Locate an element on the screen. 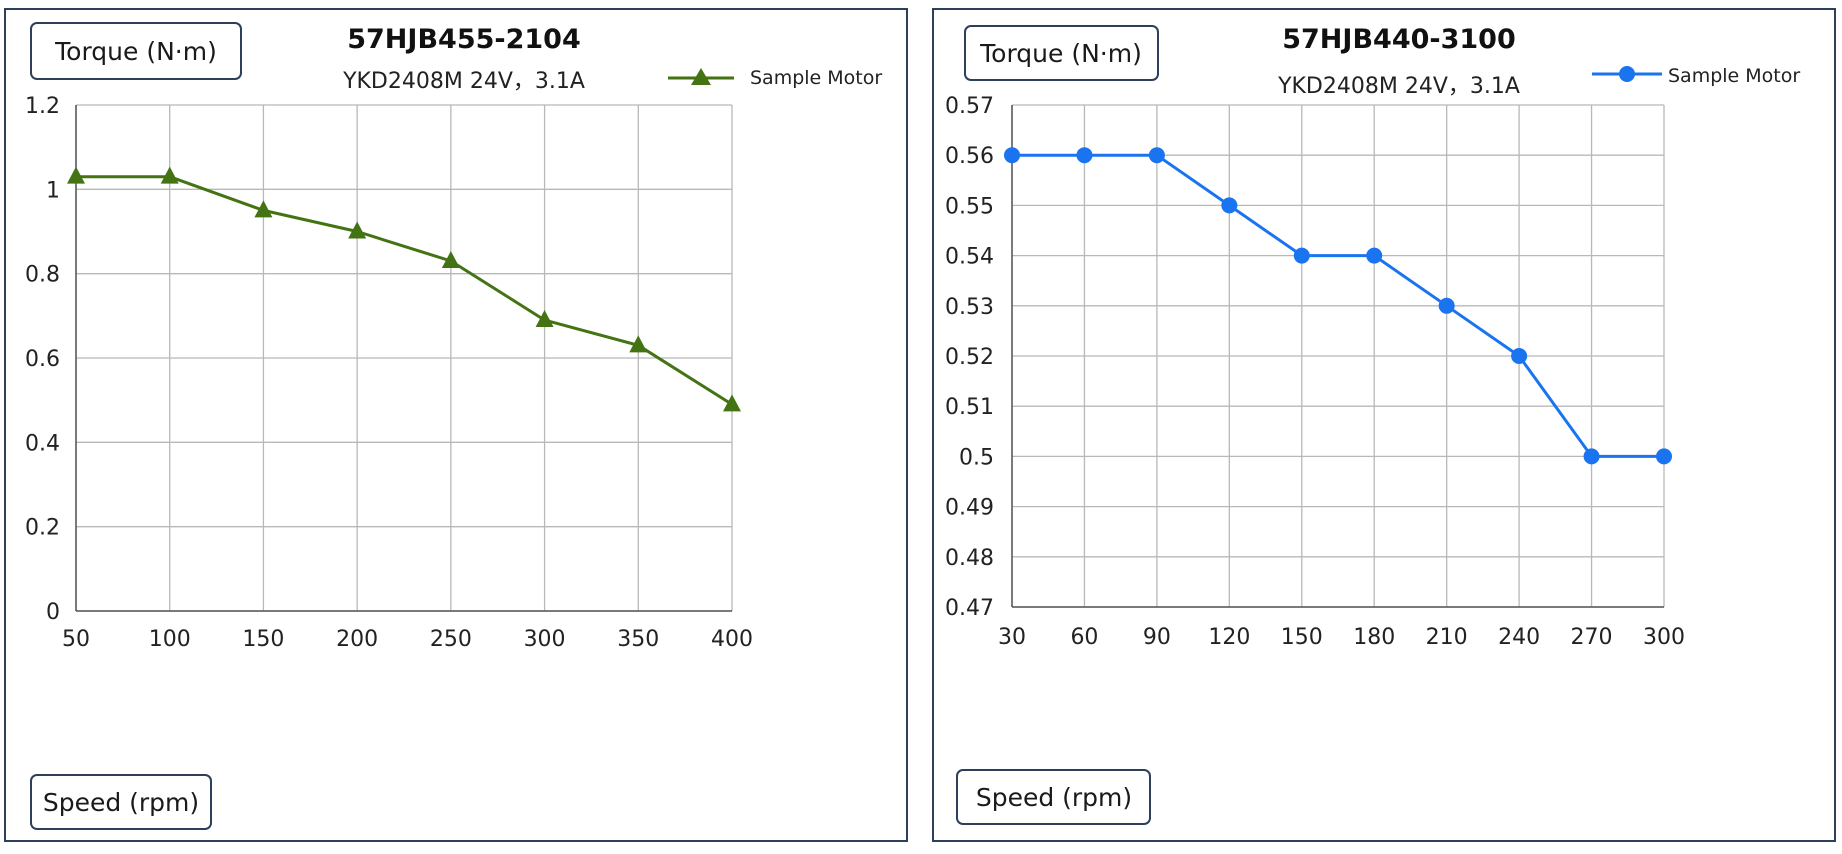 This screenshot has width=1842, height=854. chart-left-x-ticks: 50 100 150 200 250 300 350 400 is located at coordinates (407, 639).